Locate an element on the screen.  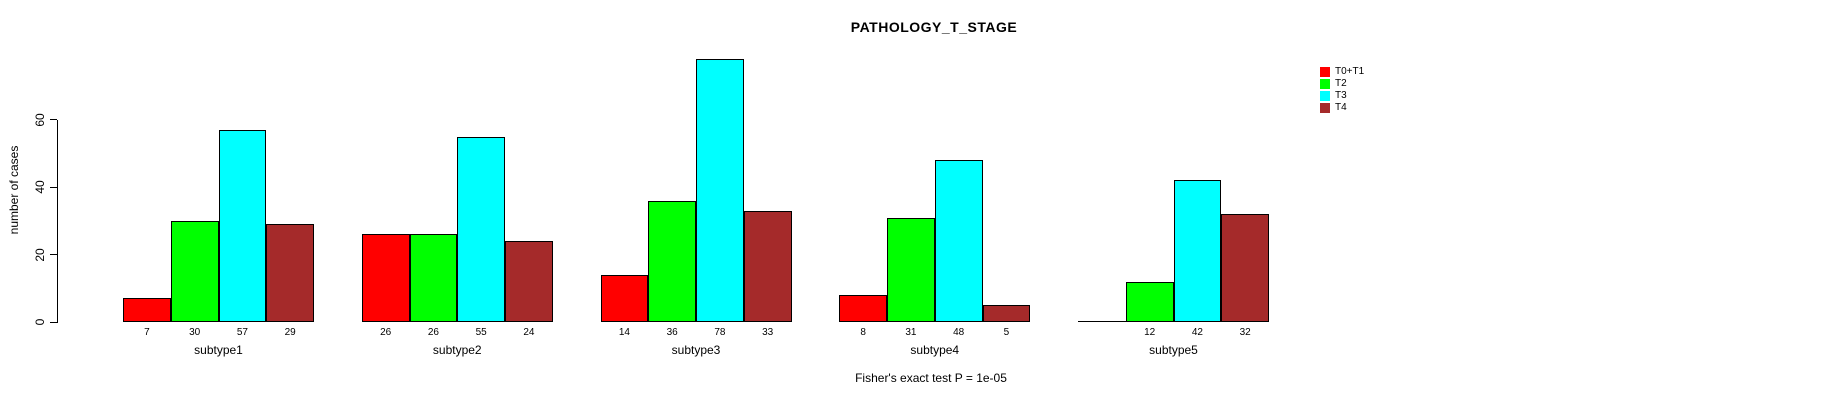
legend-label: T2 is located at coordinates (1341, 83).